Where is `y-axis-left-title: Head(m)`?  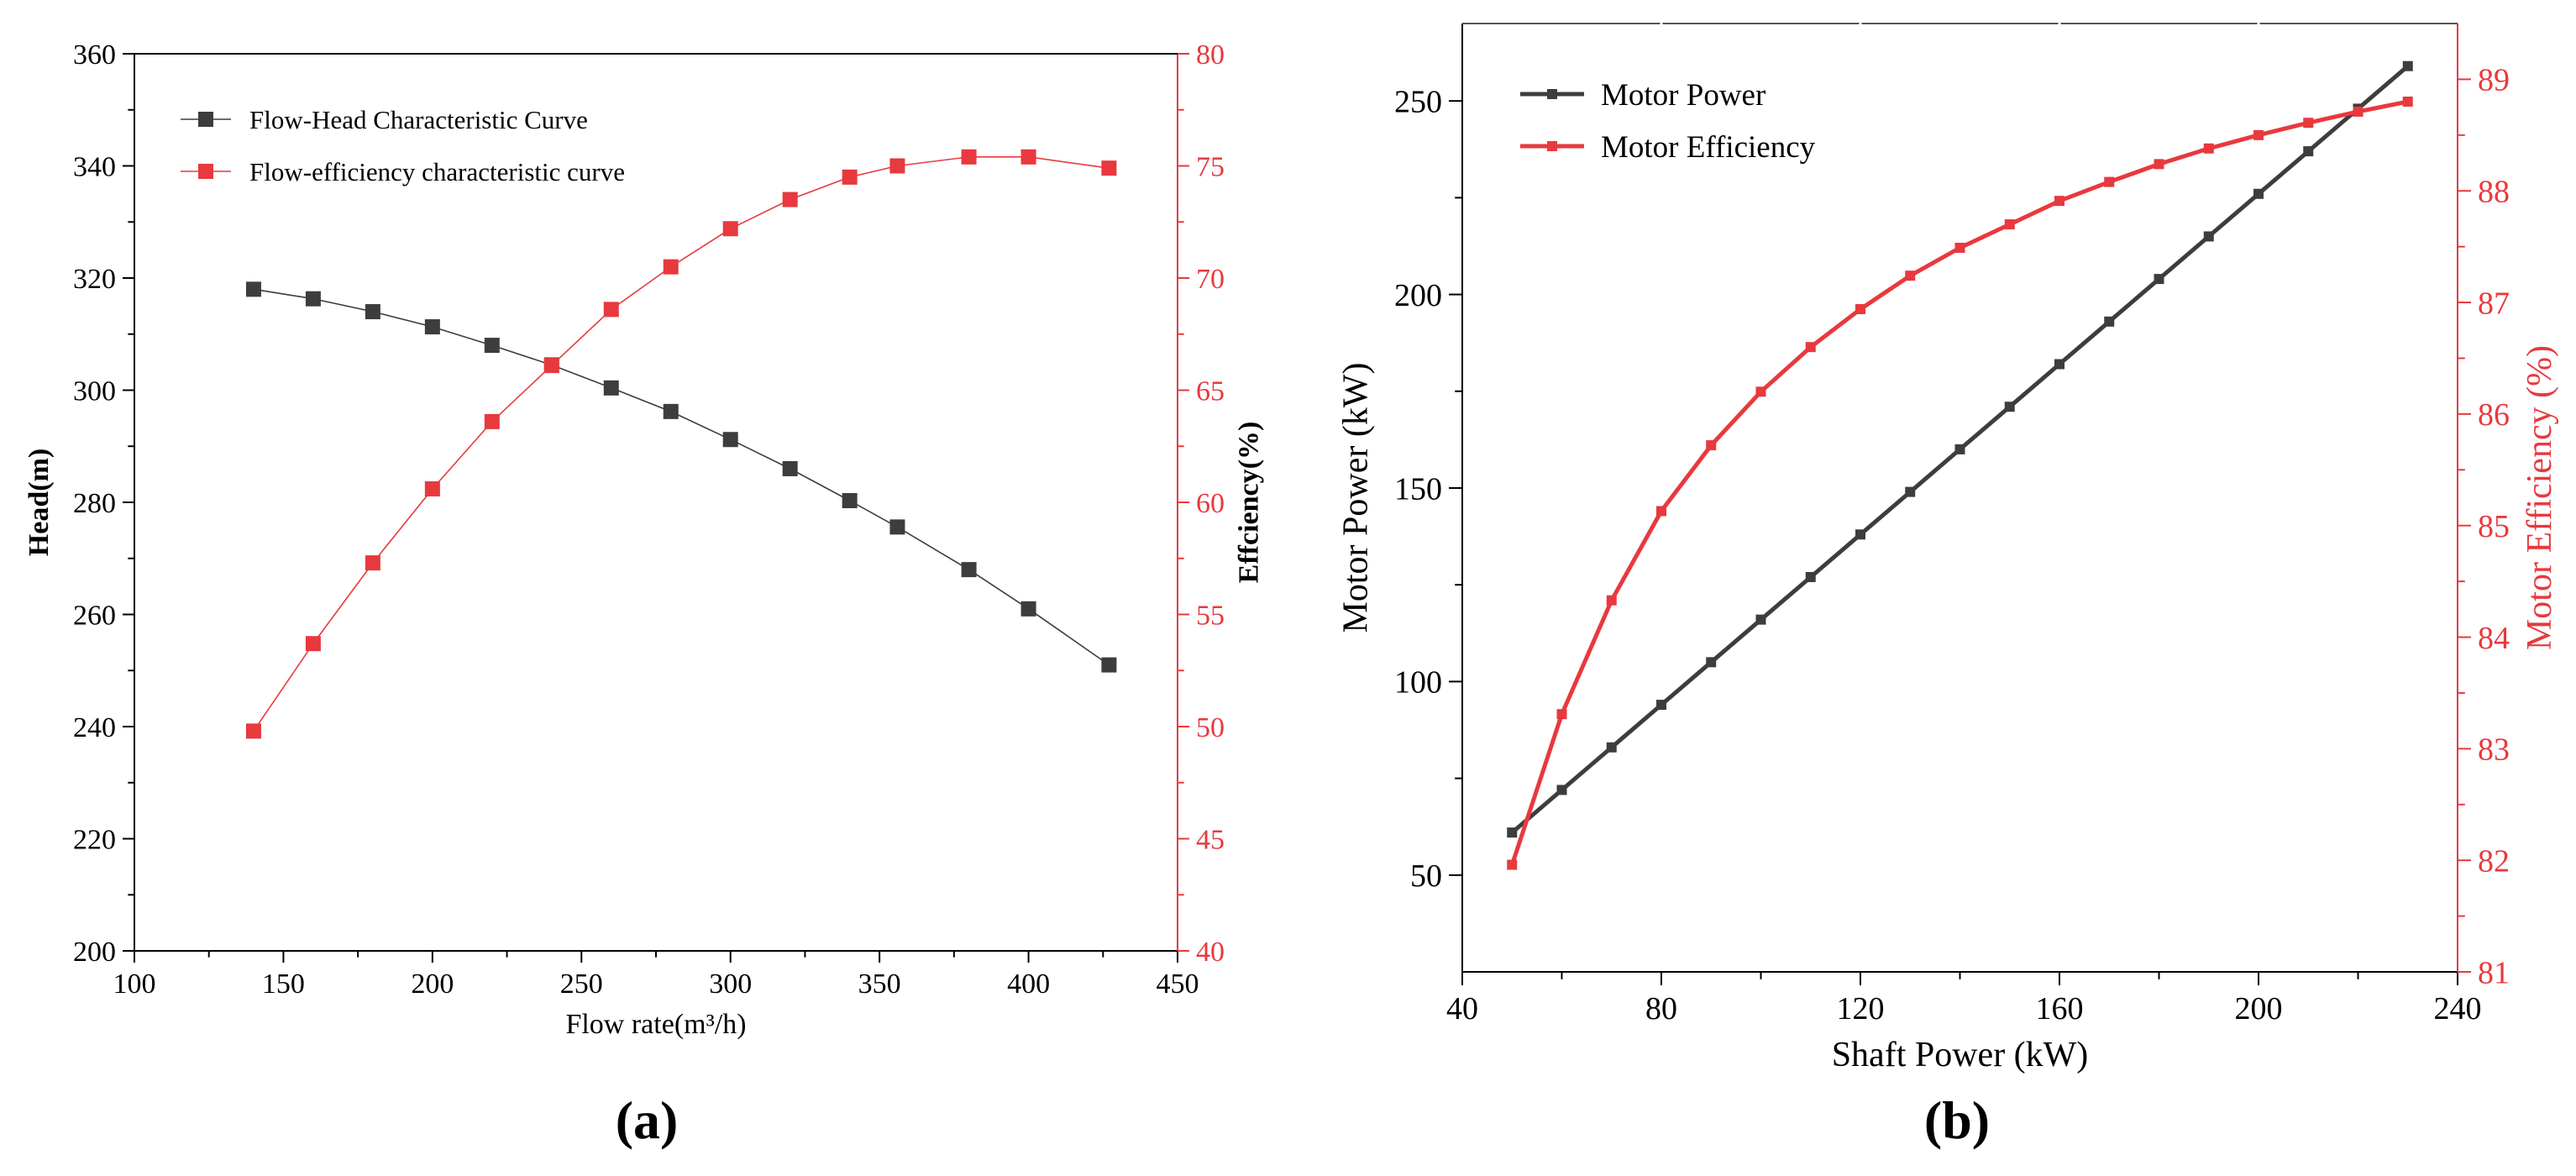
y-axis-left-title: Head(m) is located at coordinates (39, 502).